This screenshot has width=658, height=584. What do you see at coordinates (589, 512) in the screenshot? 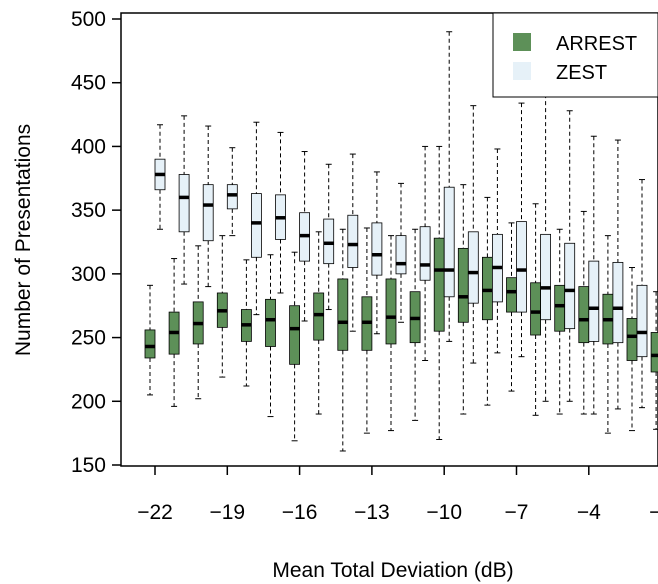
I see `x-tick-label: −4` at bounding box center [589, 512].